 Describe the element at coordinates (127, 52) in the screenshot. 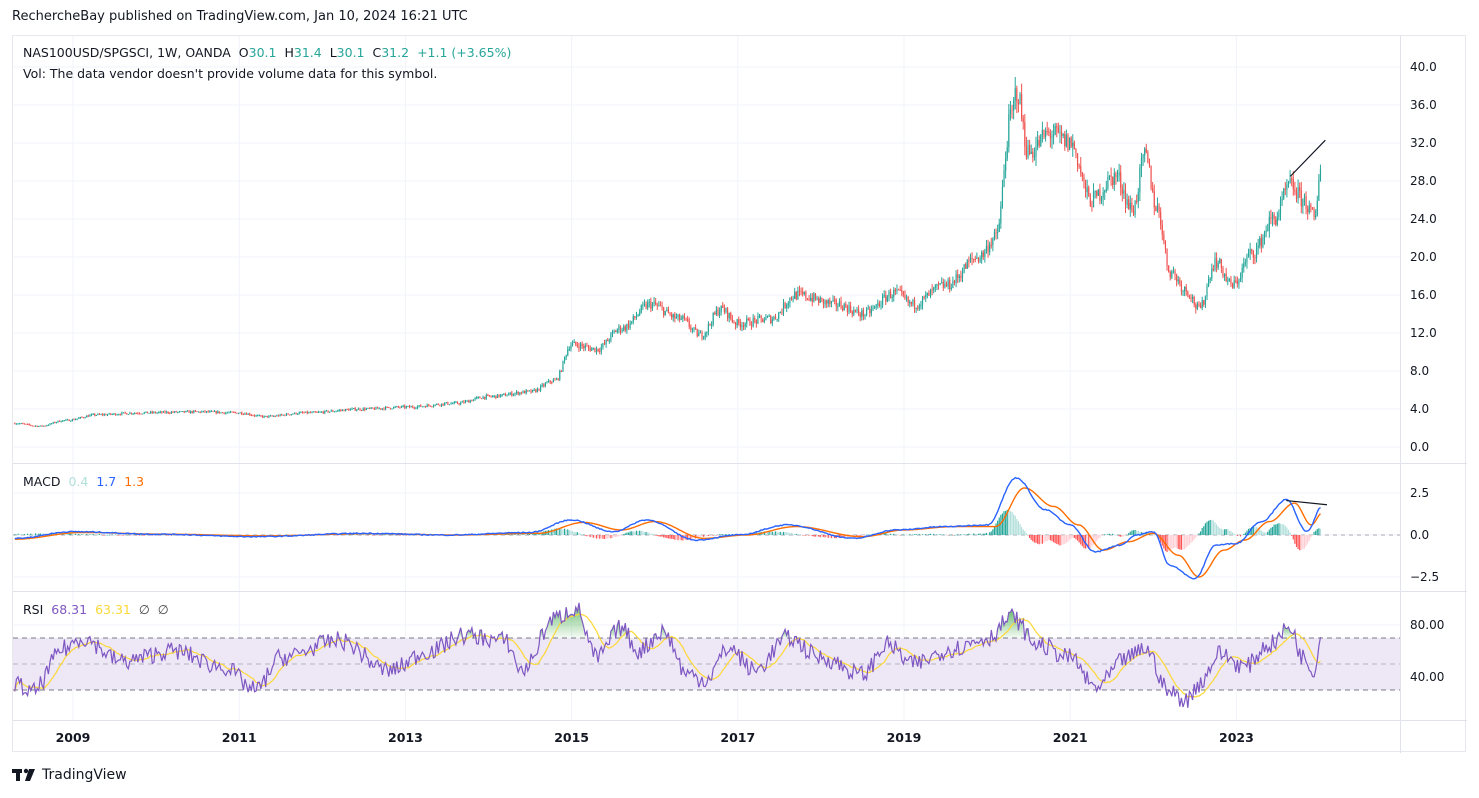

I see `symbol-label: NAS100USD/SPGSCI, 1W, OANDA` at that location.